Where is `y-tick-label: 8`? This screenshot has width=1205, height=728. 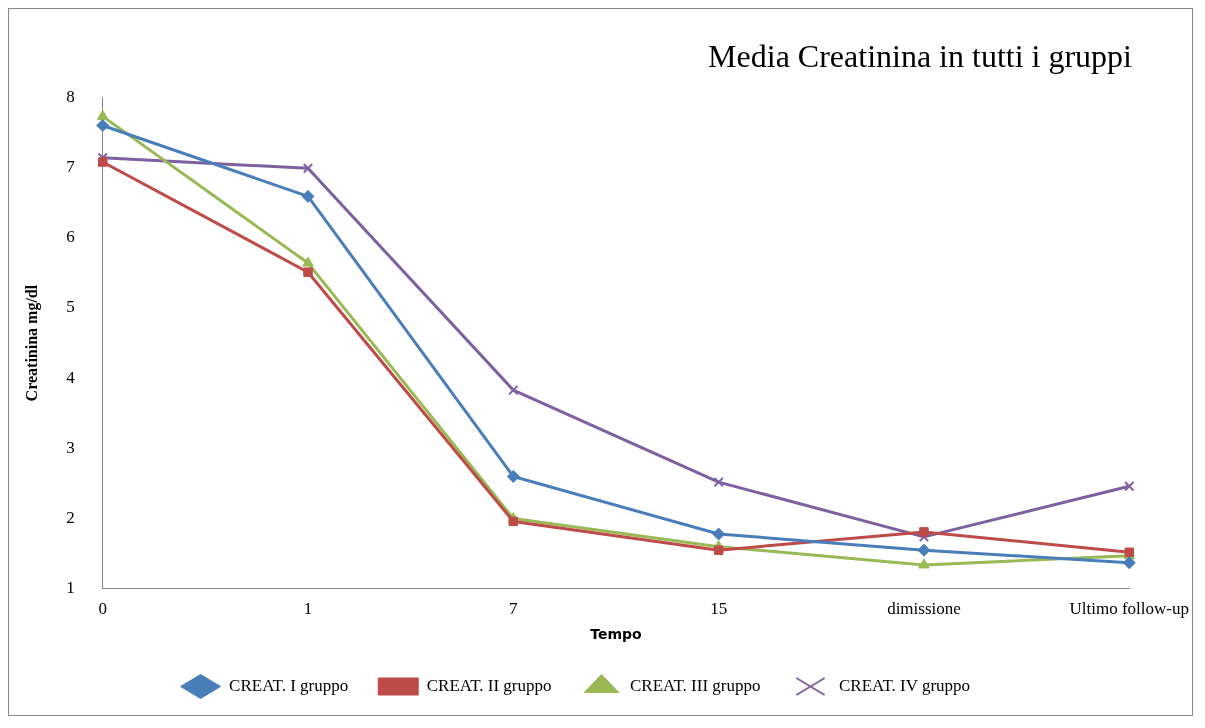
y-tick-label: 8 is located at coordinates (70, 96).